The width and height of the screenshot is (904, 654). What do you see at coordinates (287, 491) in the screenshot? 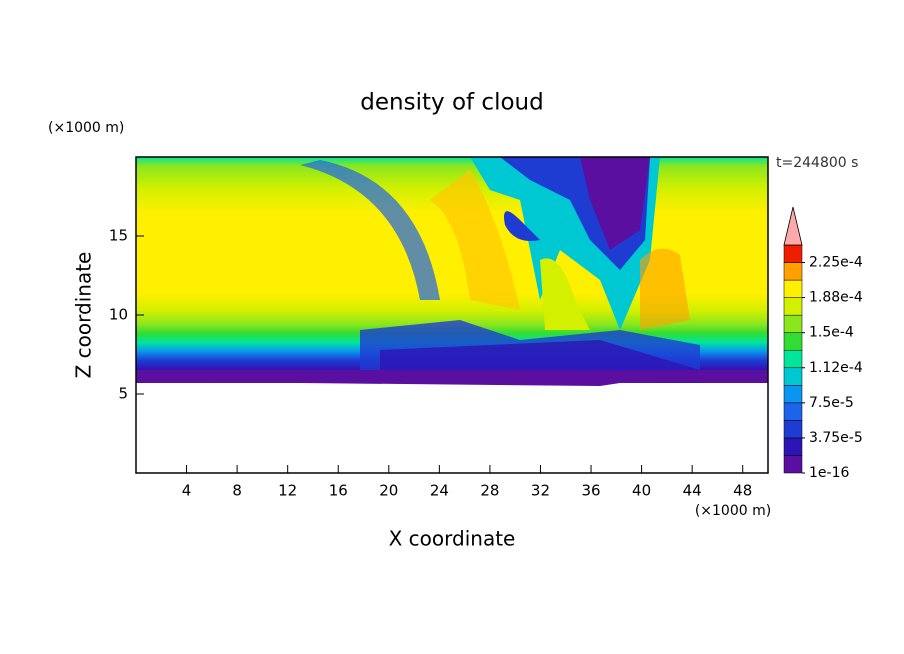
I see `x-tick-label: 12` at bounding box center [287, 491].